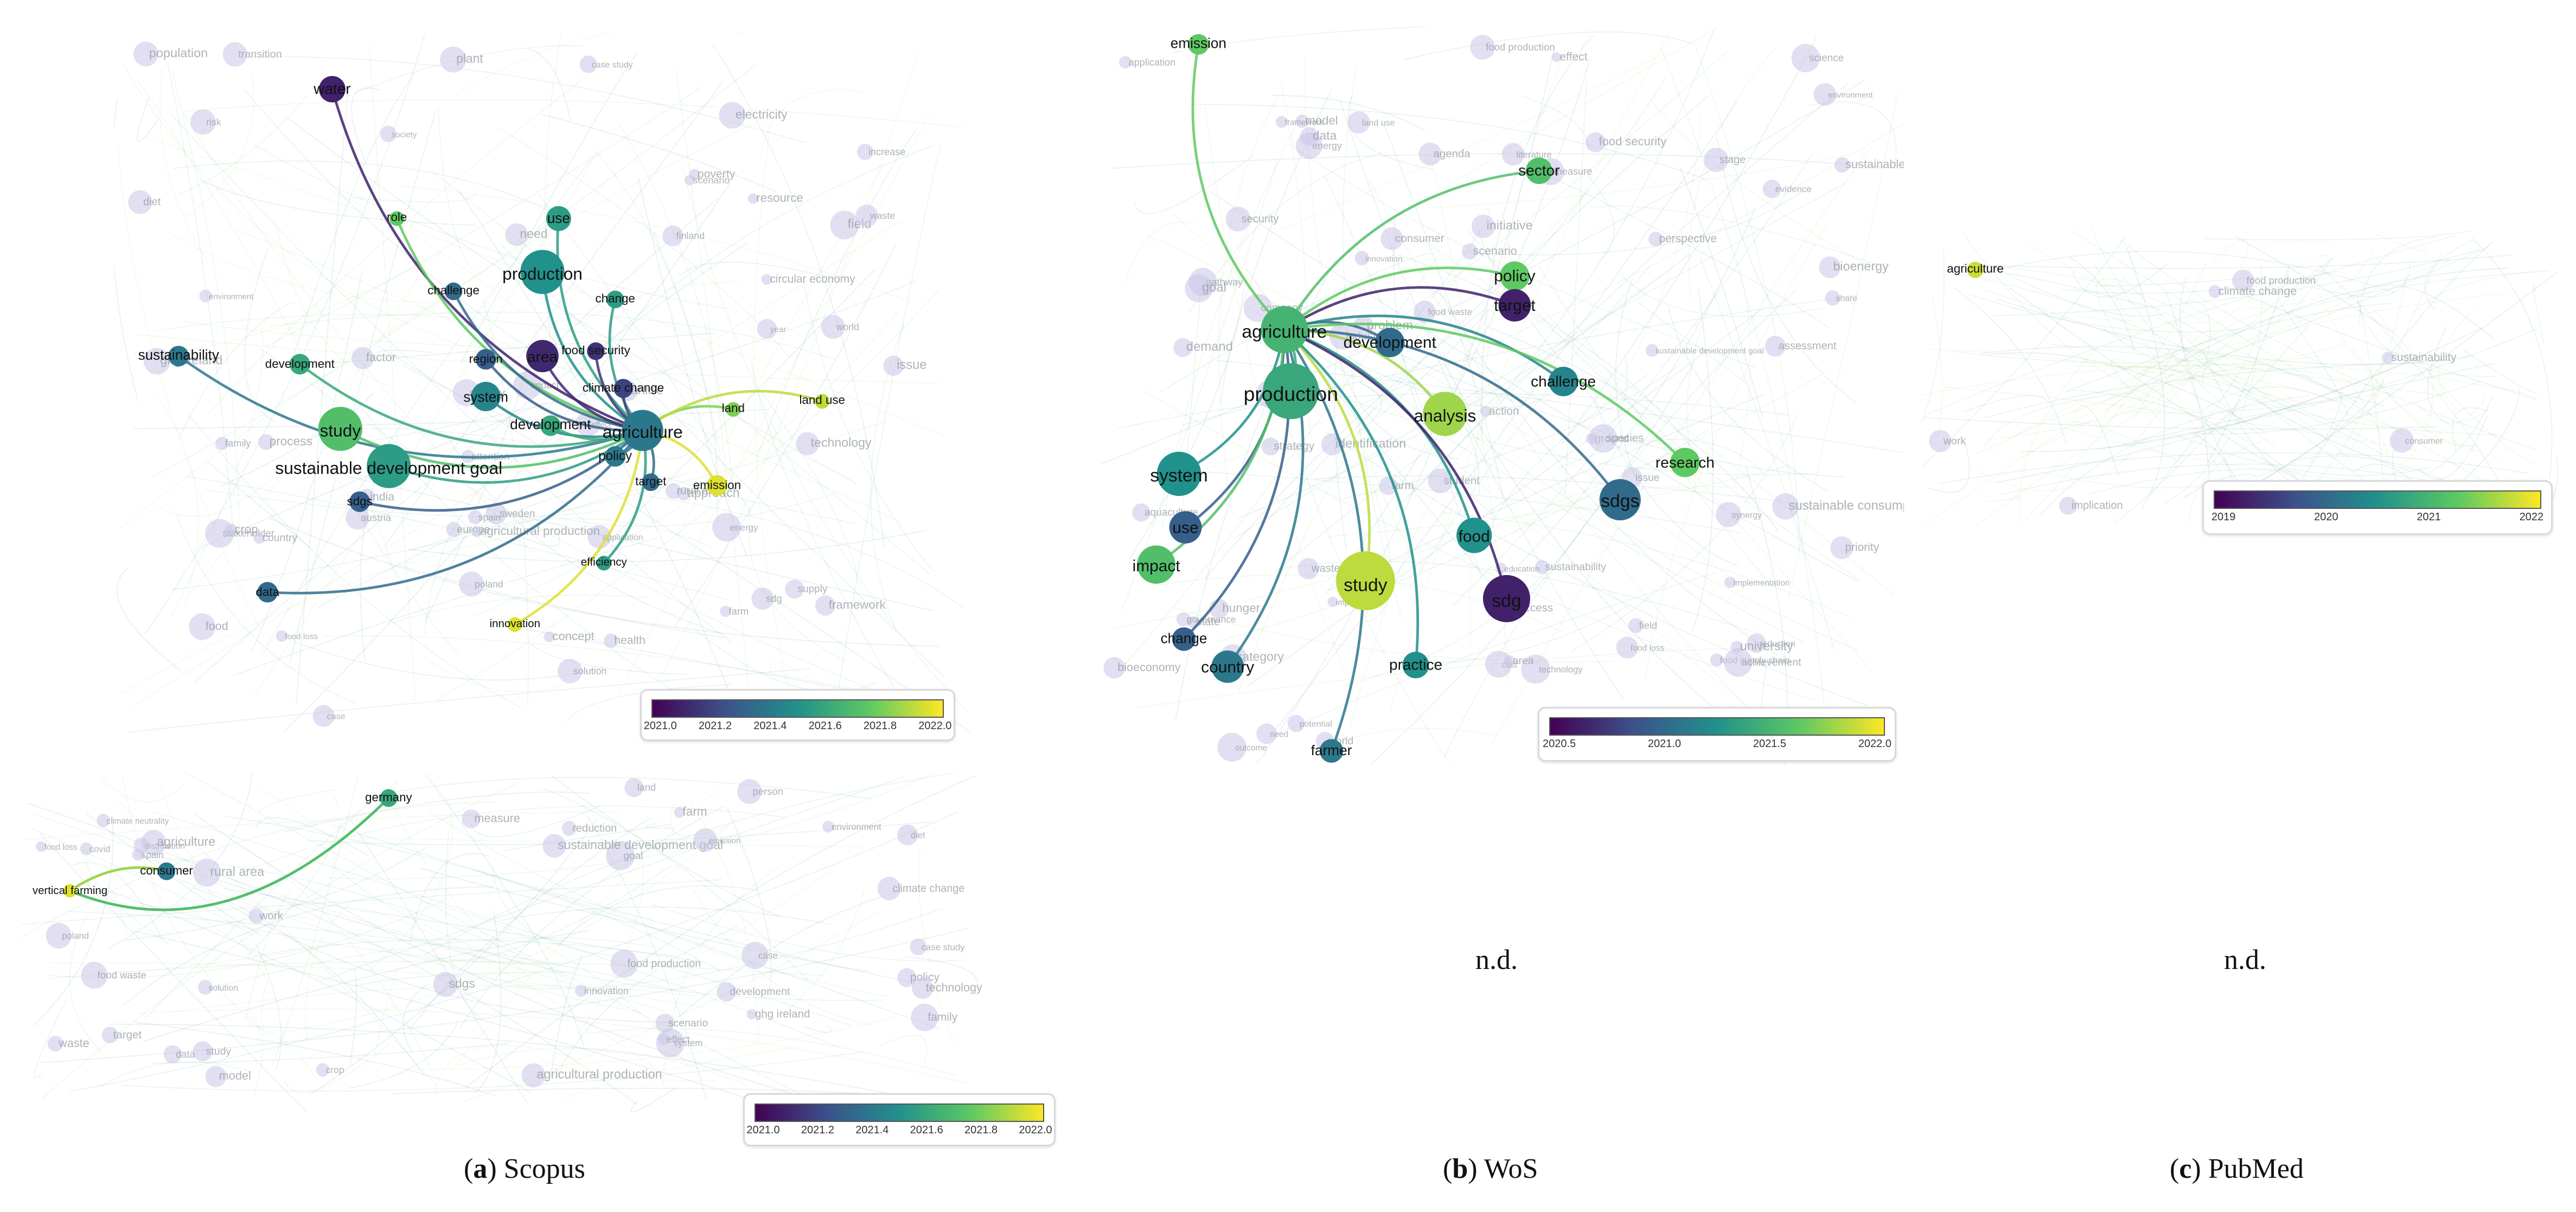  What do you see at coordinates (825, 726) in the screenshot?
I see `legend-tick-label: 2021.6` at bounding box center [825, 726].